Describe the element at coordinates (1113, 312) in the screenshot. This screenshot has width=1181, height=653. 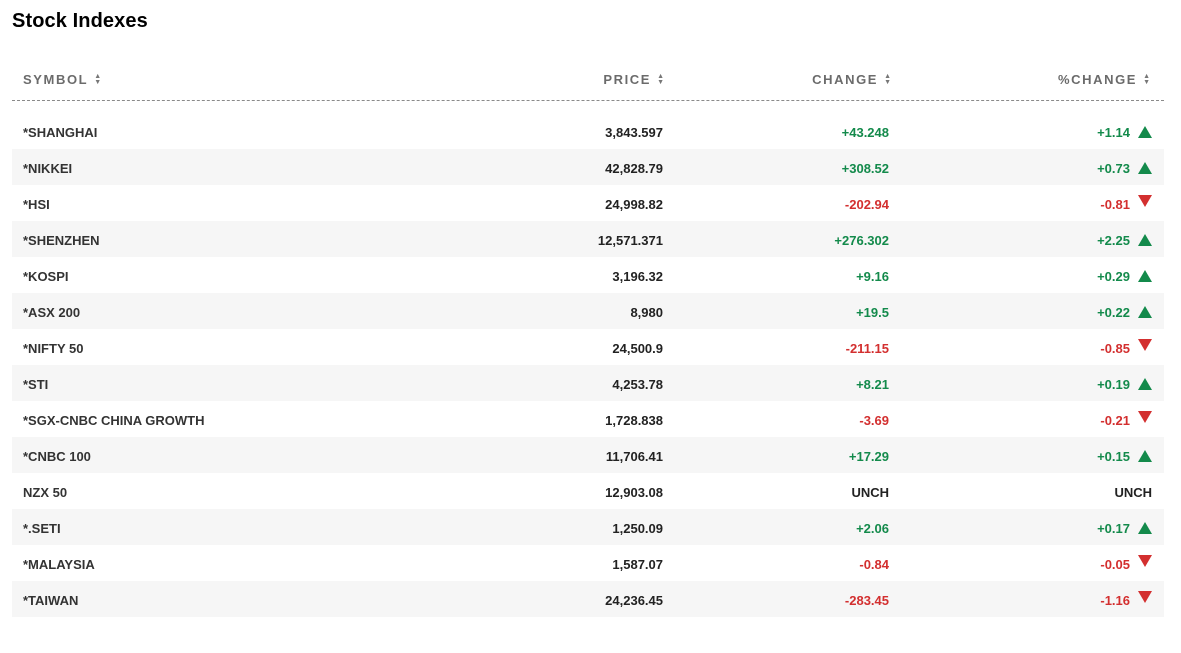
I see `pct-change-value: +0.22` at that location.